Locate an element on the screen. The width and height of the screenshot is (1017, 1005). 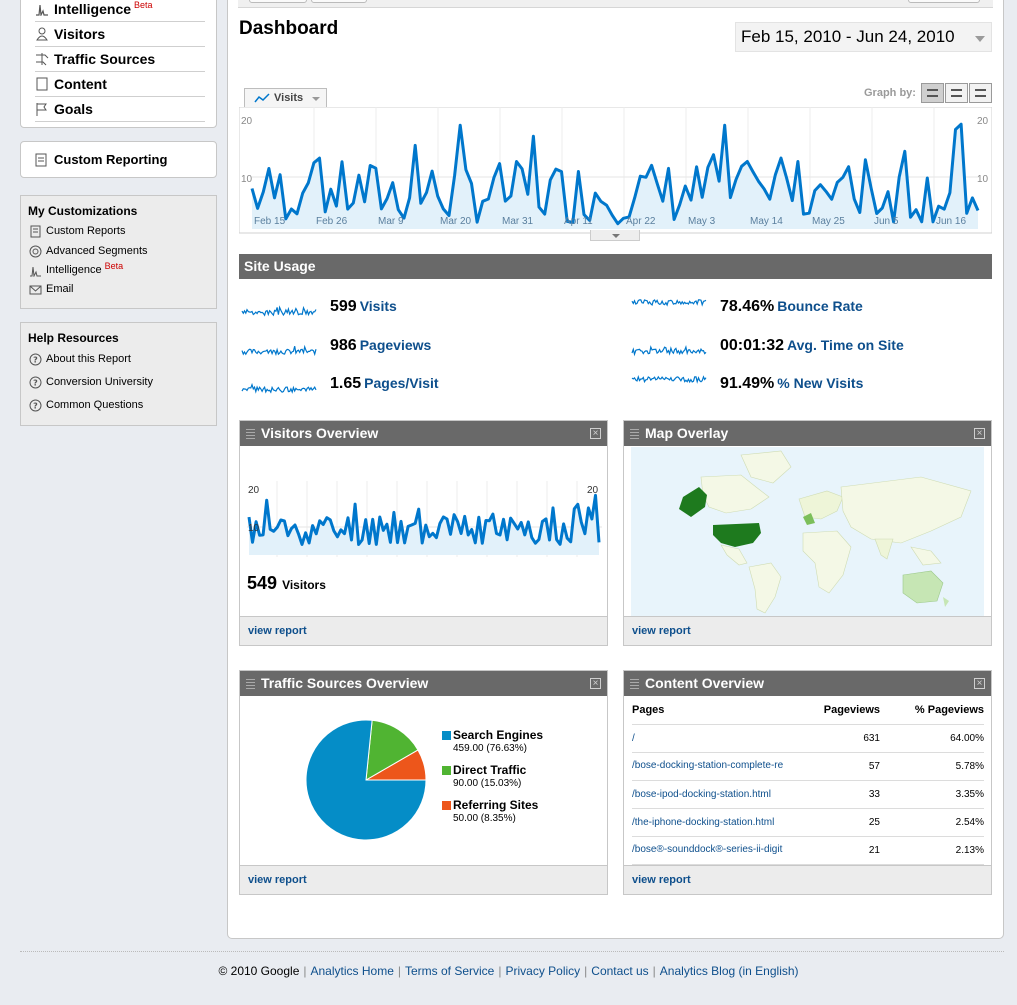
intelligence-link: Intelligence Beta is located at coordinates (76, 270).